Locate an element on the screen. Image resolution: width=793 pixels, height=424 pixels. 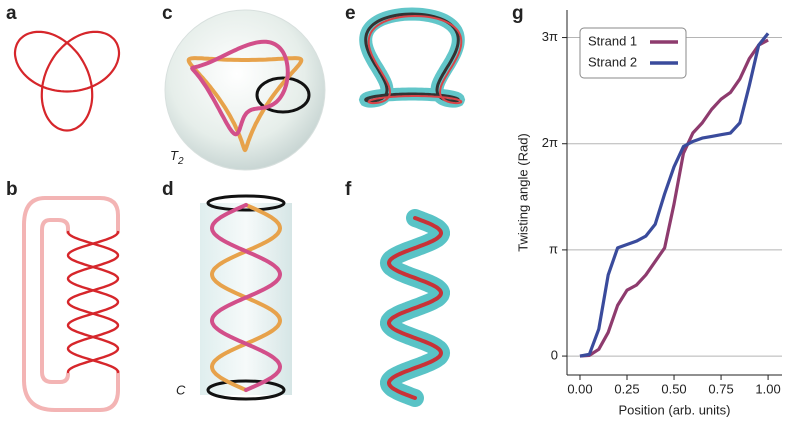
knot-orange is located at coordinates (245, 104).